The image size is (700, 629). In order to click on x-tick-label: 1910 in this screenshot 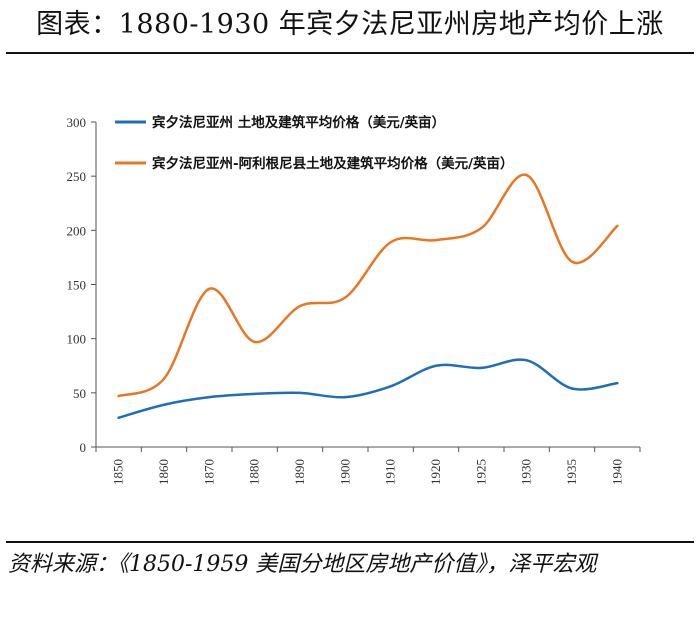, I will do `click(390, 472)`.